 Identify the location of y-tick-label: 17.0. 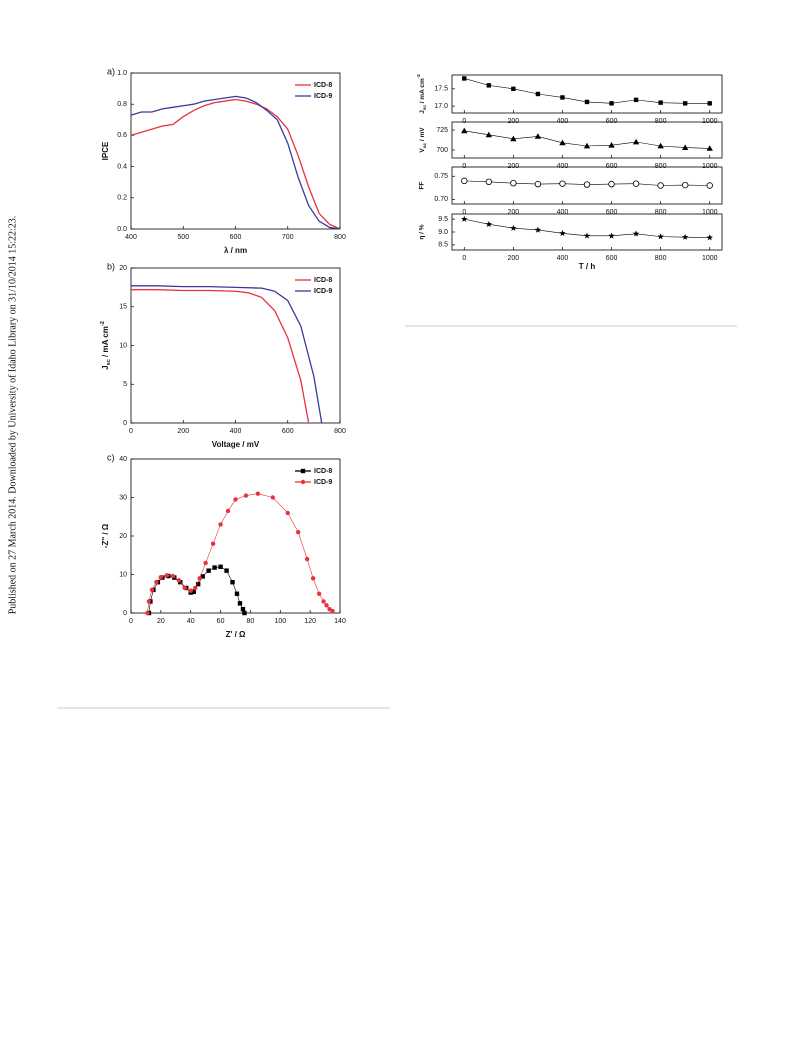
(441, 106).